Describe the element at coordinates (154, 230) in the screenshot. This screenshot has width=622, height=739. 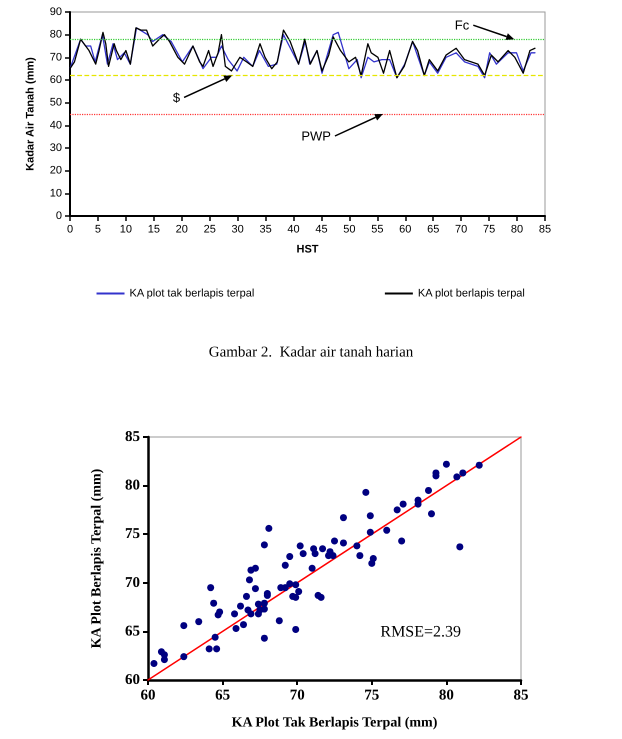
I see `x-tick-label: 15` at that location.